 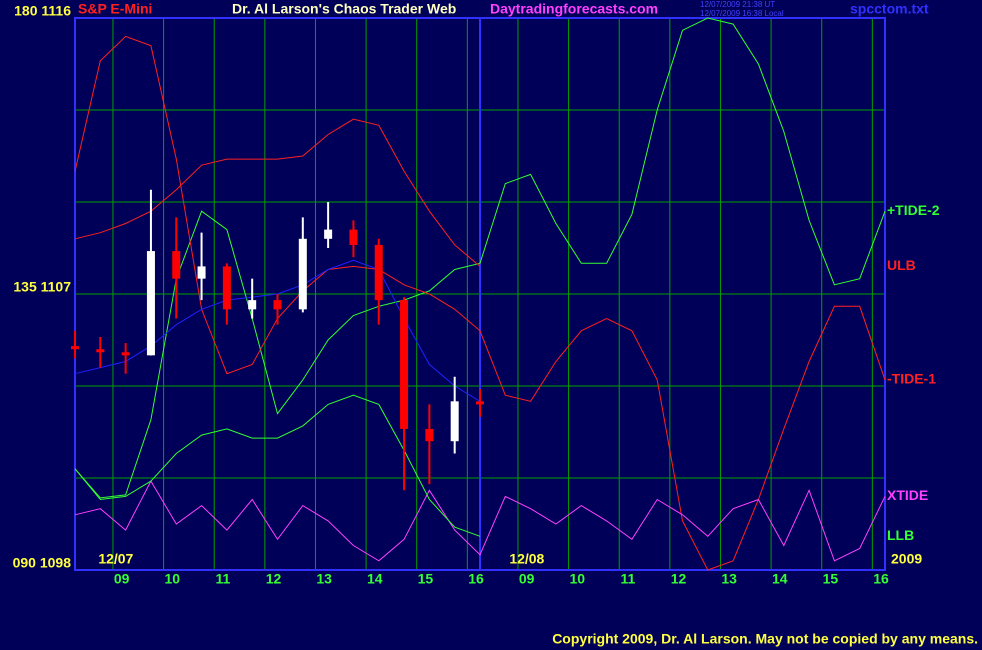 What do you see at coordinates (742, 13) in the screenshot?
I see `timestamp: 12/07/2009 16:38 Local` at bounding box center [742, 13].